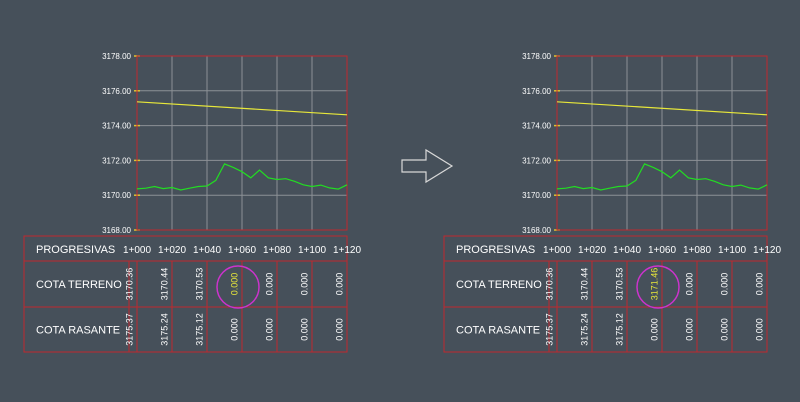 Image resolution: width=800 pixels, height=402 pixels. Describe the element at coordinates (427, 166) in the screenshot. I see `right-arrow-icon` at that location.